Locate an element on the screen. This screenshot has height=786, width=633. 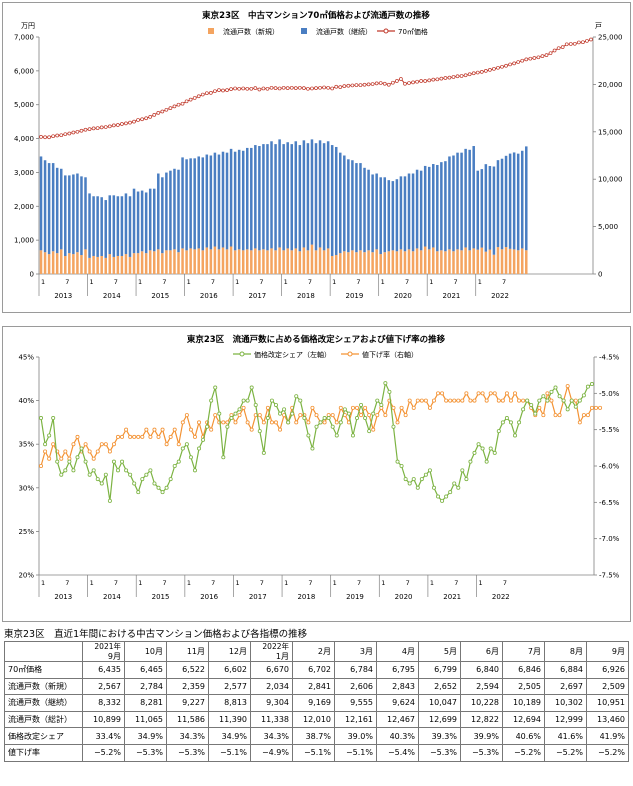
chart1-ytick-label-right: 10,000 is located at coordinates (610, 180).